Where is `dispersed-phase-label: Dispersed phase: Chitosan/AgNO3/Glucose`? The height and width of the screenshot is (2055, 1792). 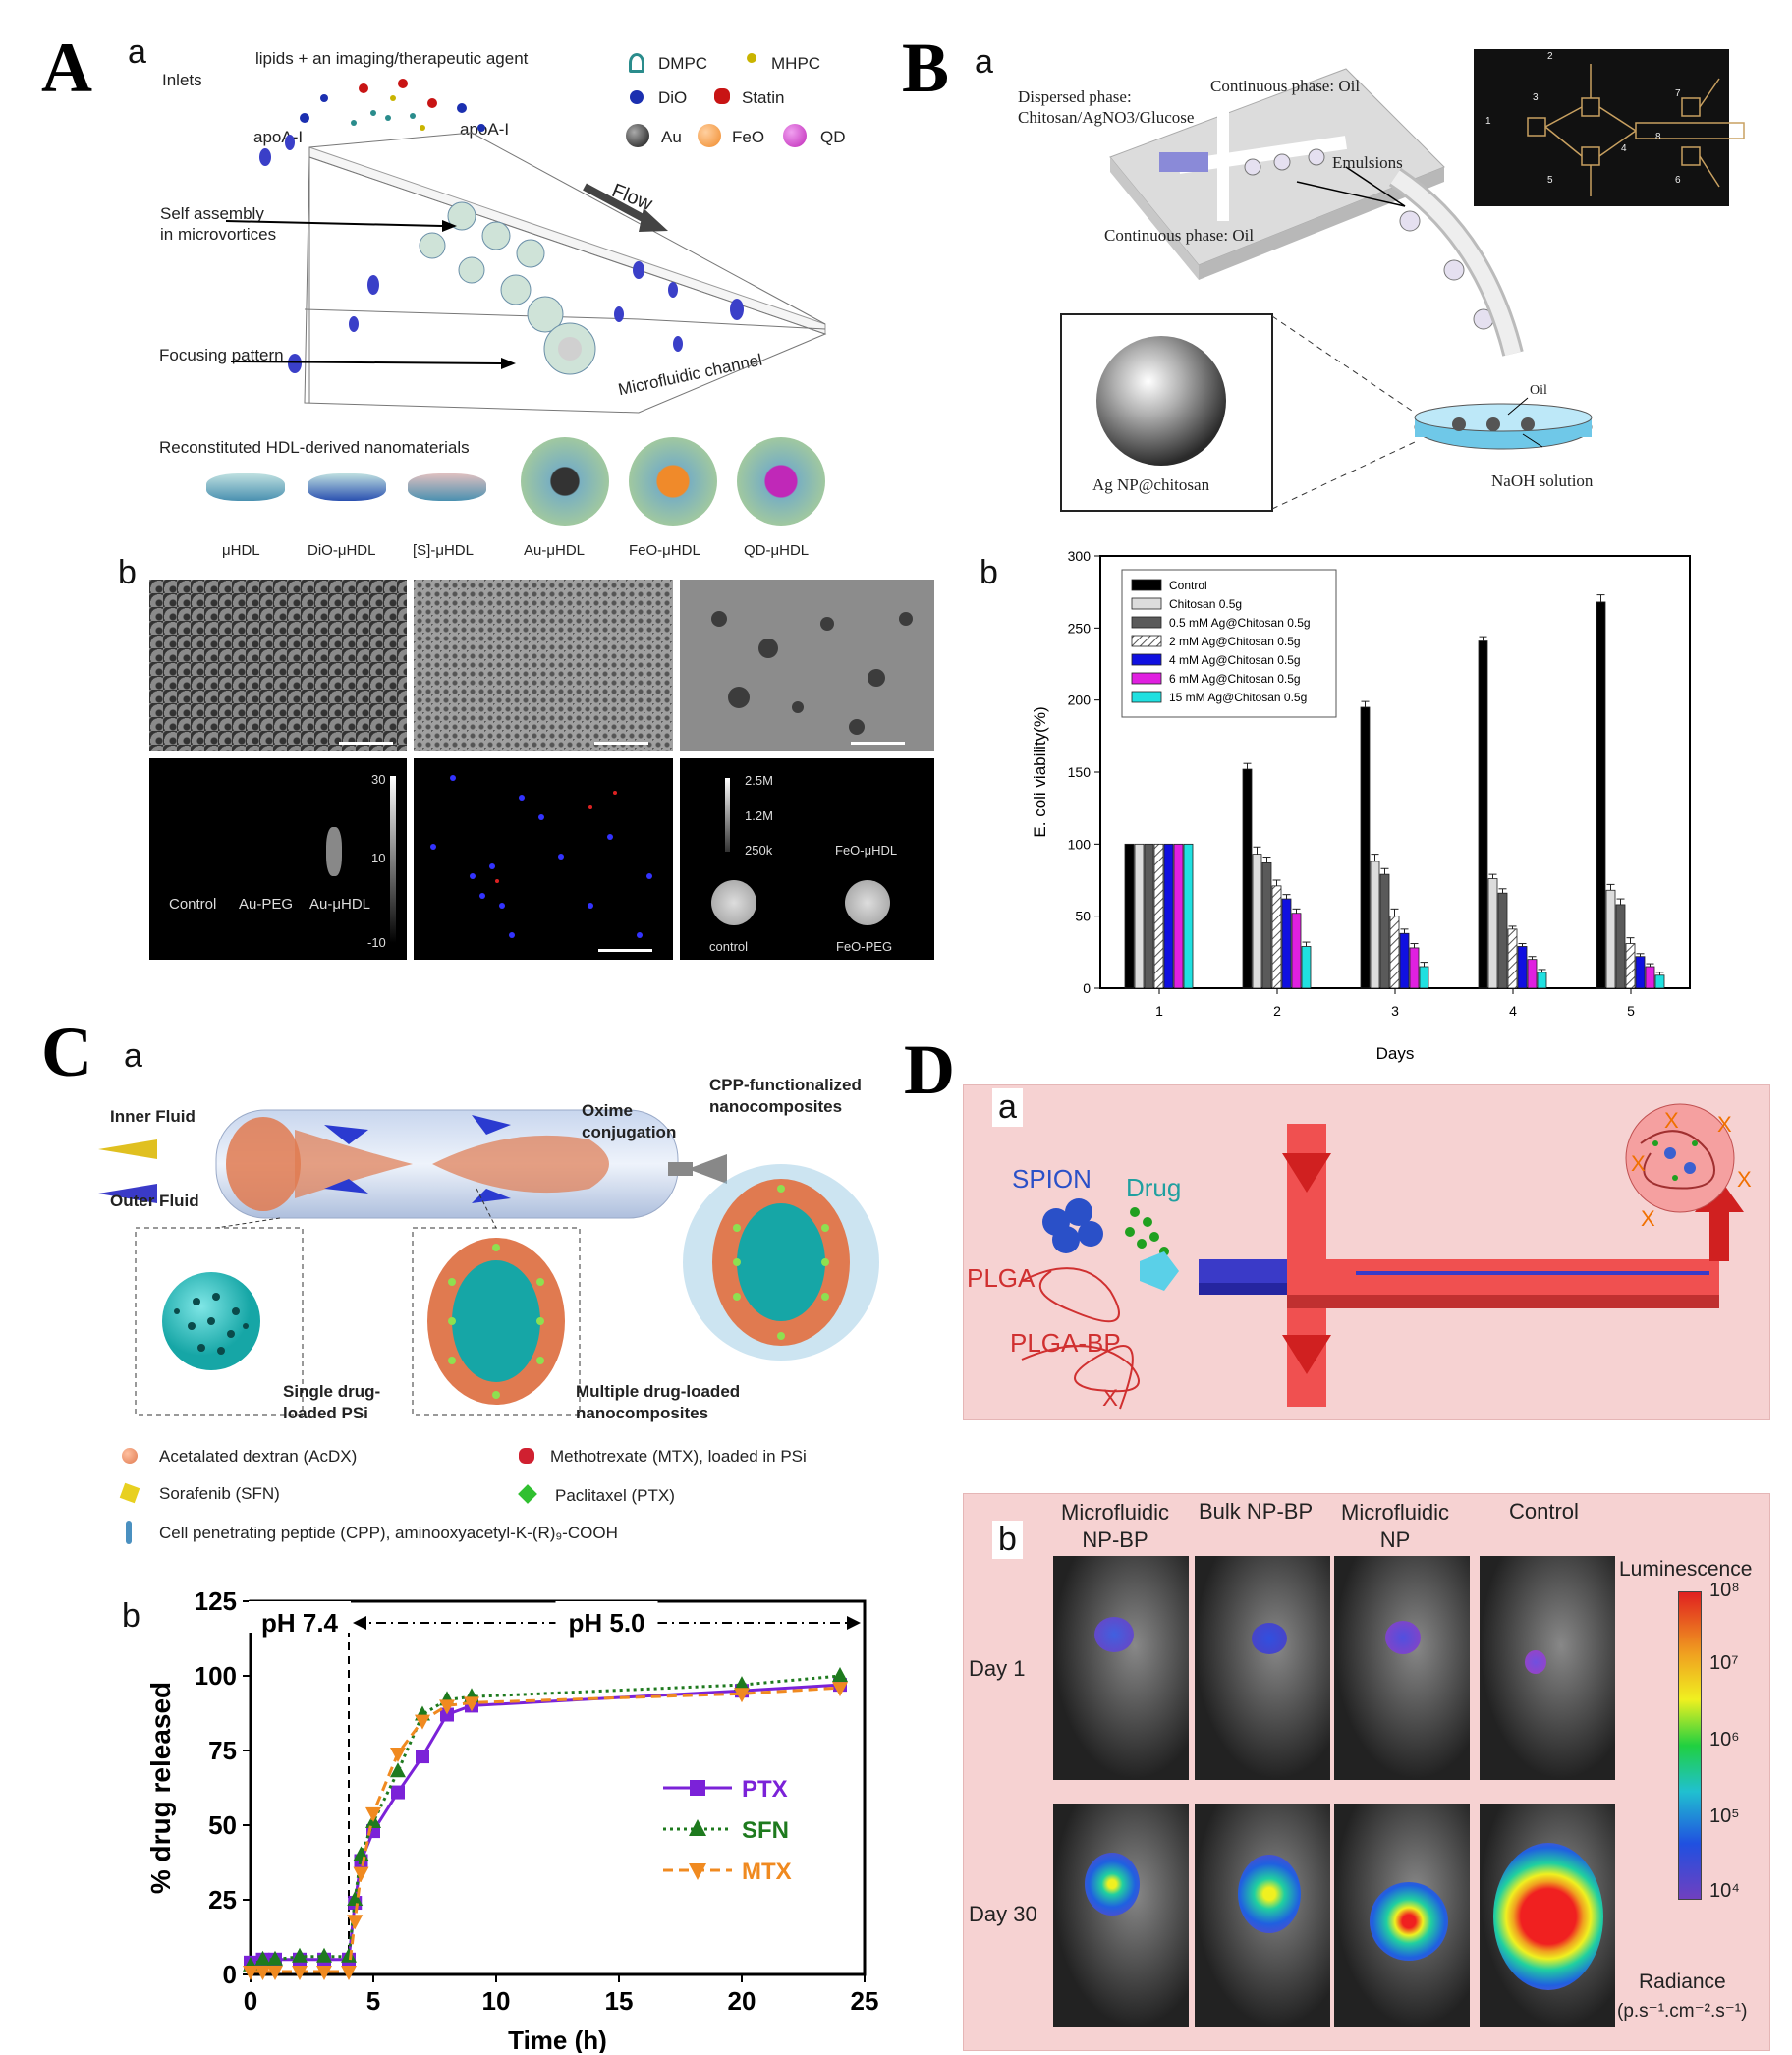
dispersed-phase-label: Dispersed phase: Chitosan/AgNO3/Glucose is located at coordinates (1106, 107).